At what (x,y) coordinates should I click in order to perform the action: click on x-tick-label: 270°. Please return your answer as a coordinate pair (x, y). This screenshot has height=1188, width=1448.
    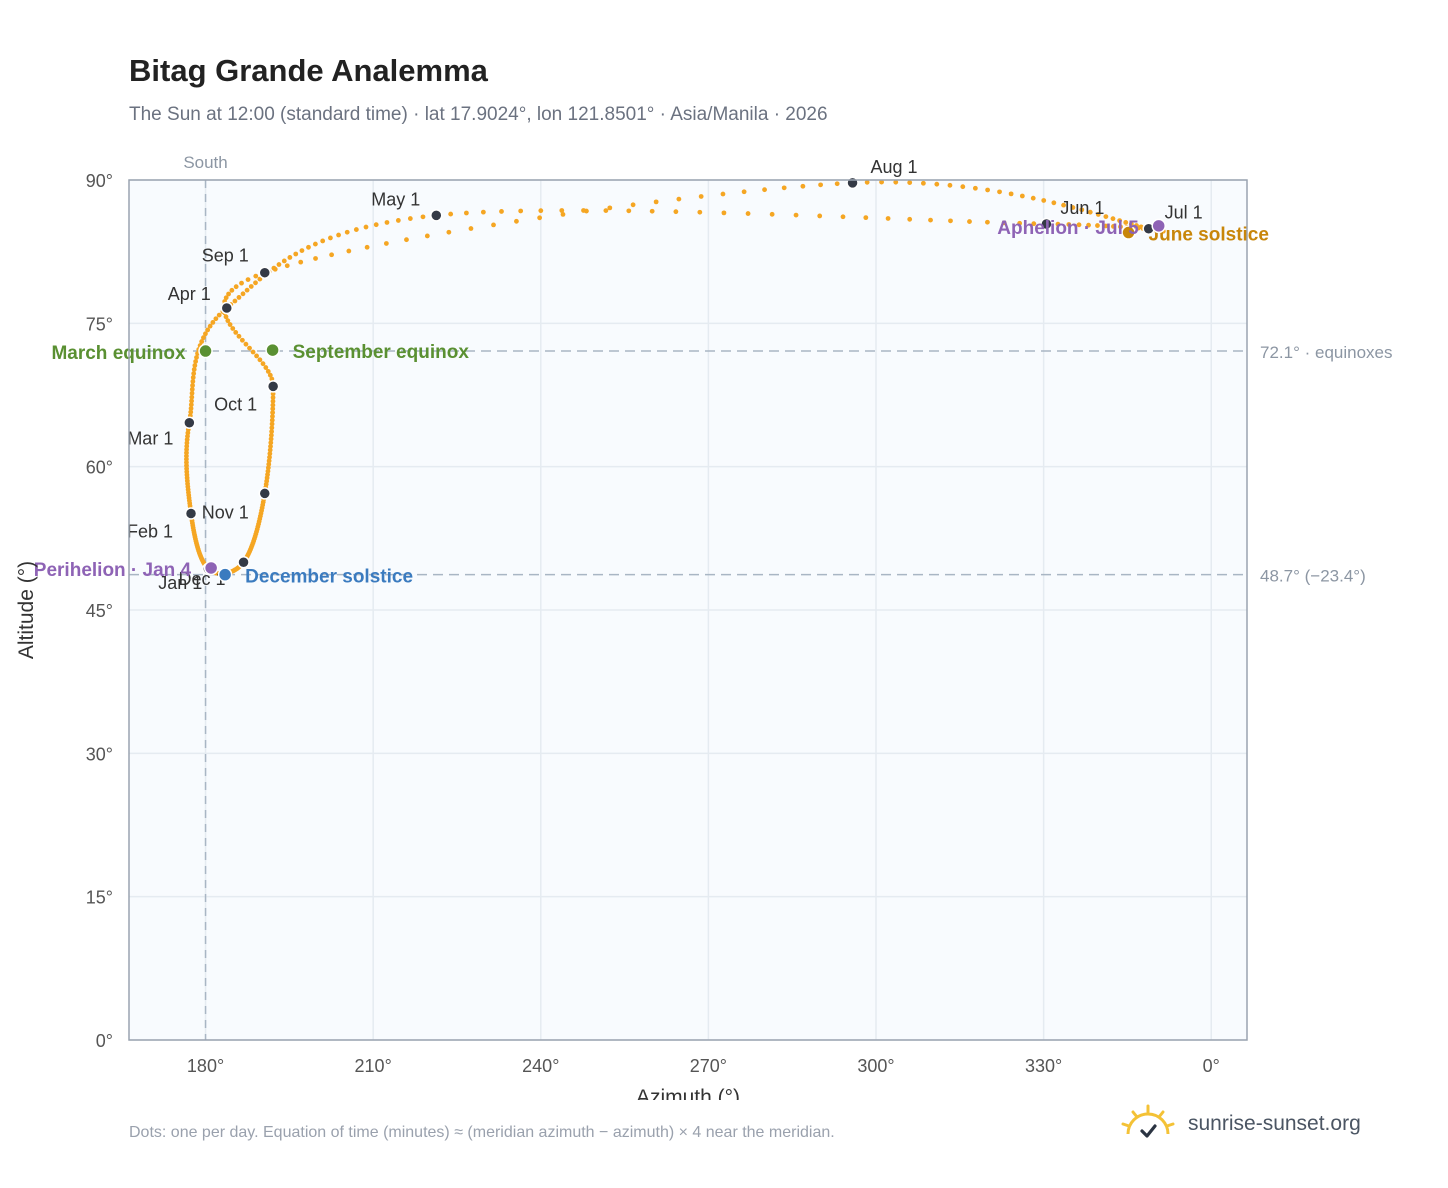
    Looking at the image, I should click on (708, 1066).